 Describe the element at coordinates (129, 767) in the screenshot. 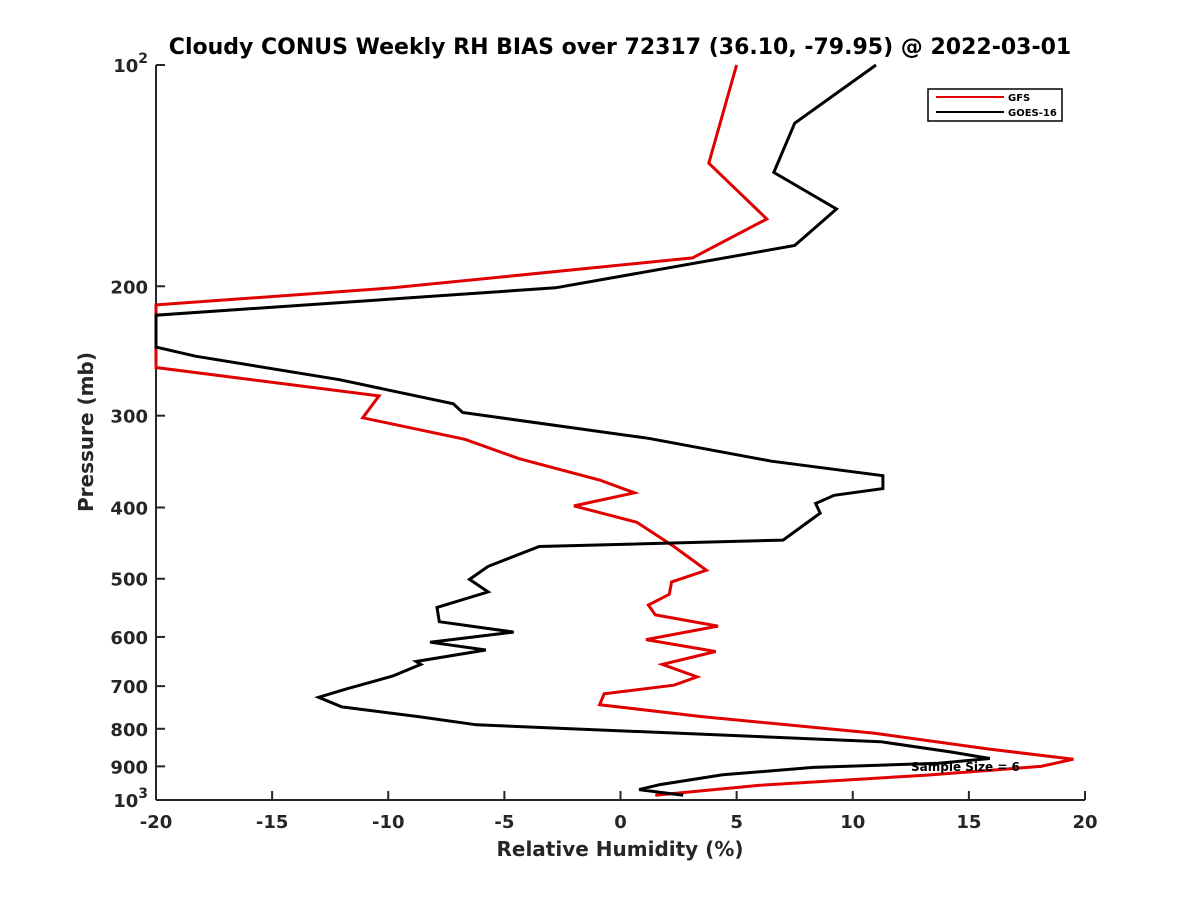

I see `y-tick-label: 900` at that location.